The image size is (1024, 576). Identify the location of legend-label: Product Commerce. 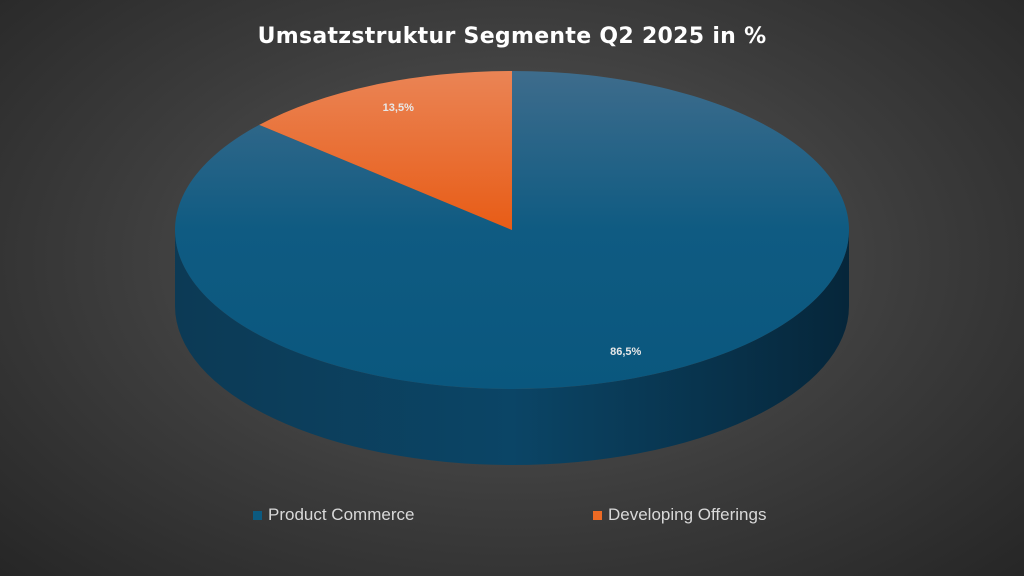
(341, 514).